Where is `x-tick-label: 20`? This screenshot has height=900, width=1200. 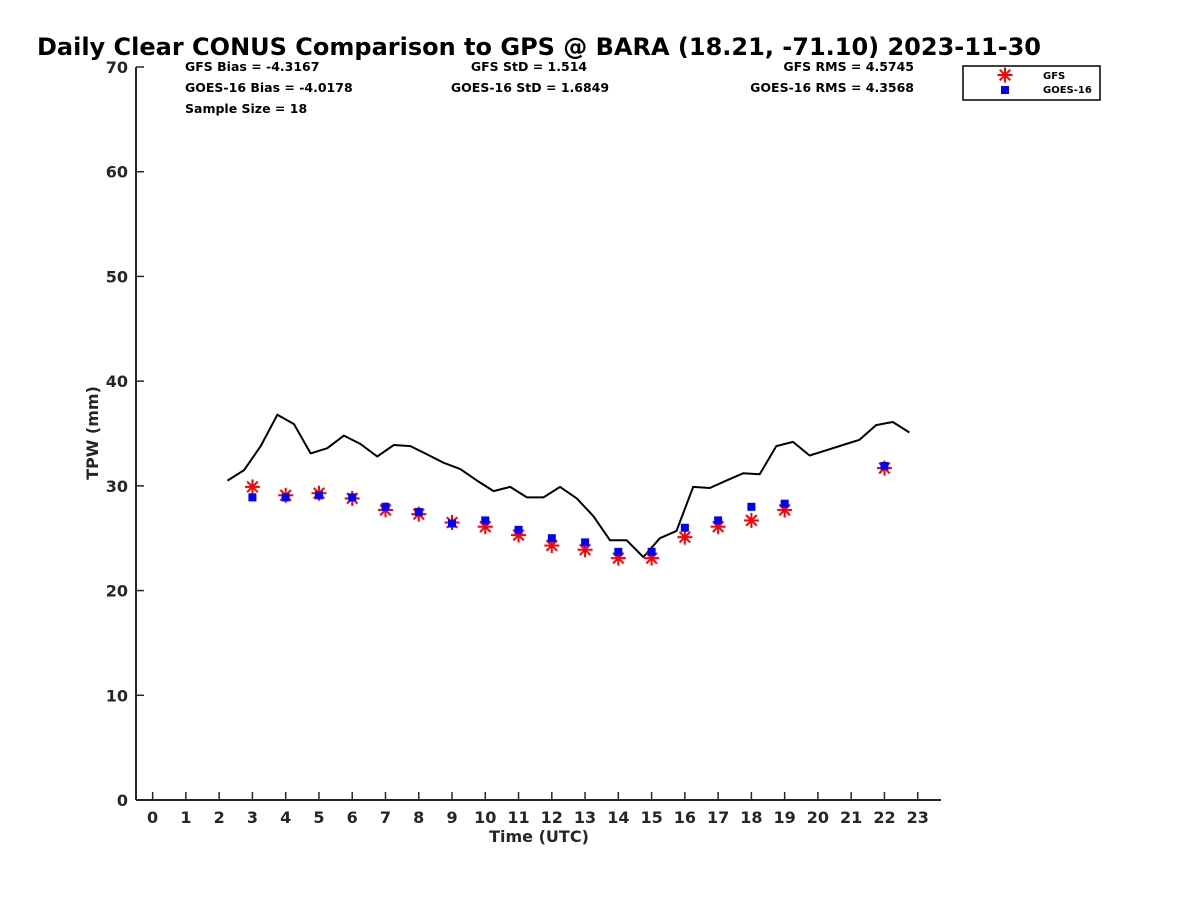 x-tick-label: 20 is located at coordinates (818, 817).